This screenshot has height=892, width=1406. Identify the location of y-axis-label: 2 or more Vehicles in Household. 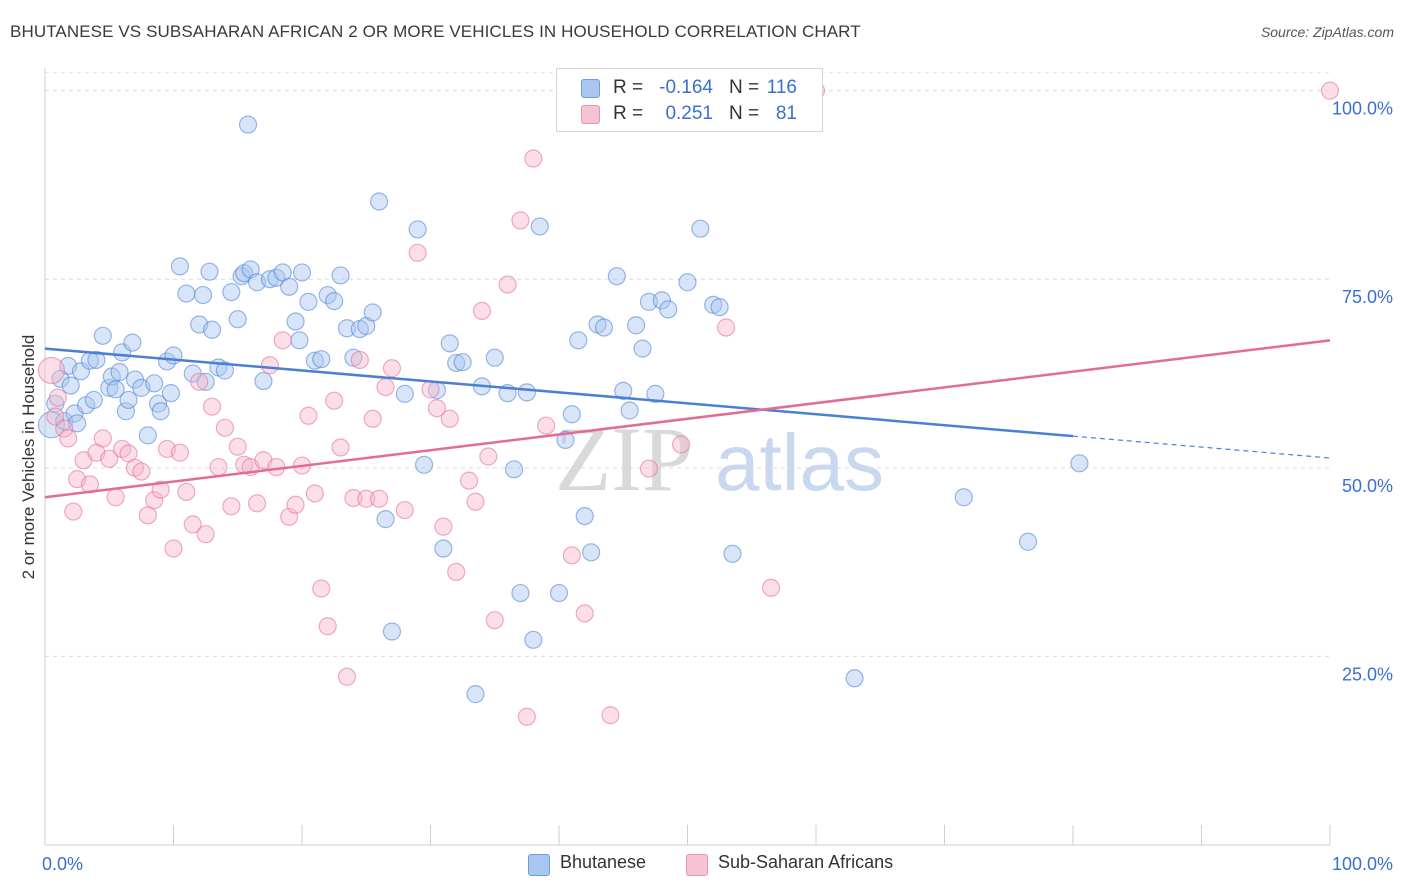
(28, 457).